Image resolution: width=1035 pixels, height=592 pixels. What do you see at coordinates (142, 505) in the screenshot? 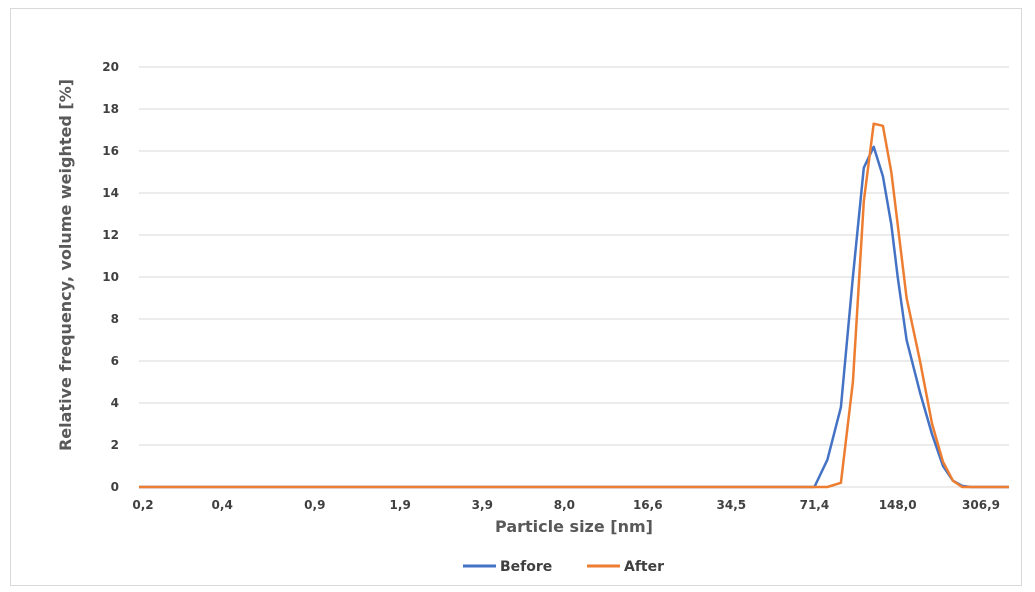
I see `x-tick-label: 0,2` at bounding box center [142, 505].